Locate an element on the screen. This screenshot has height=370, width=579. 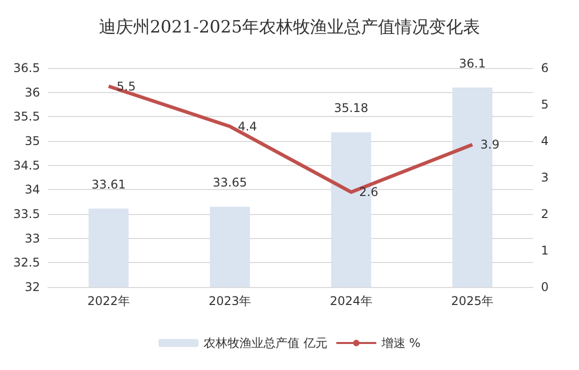
data-label: 4.4 is located at coordinates (247, 126).